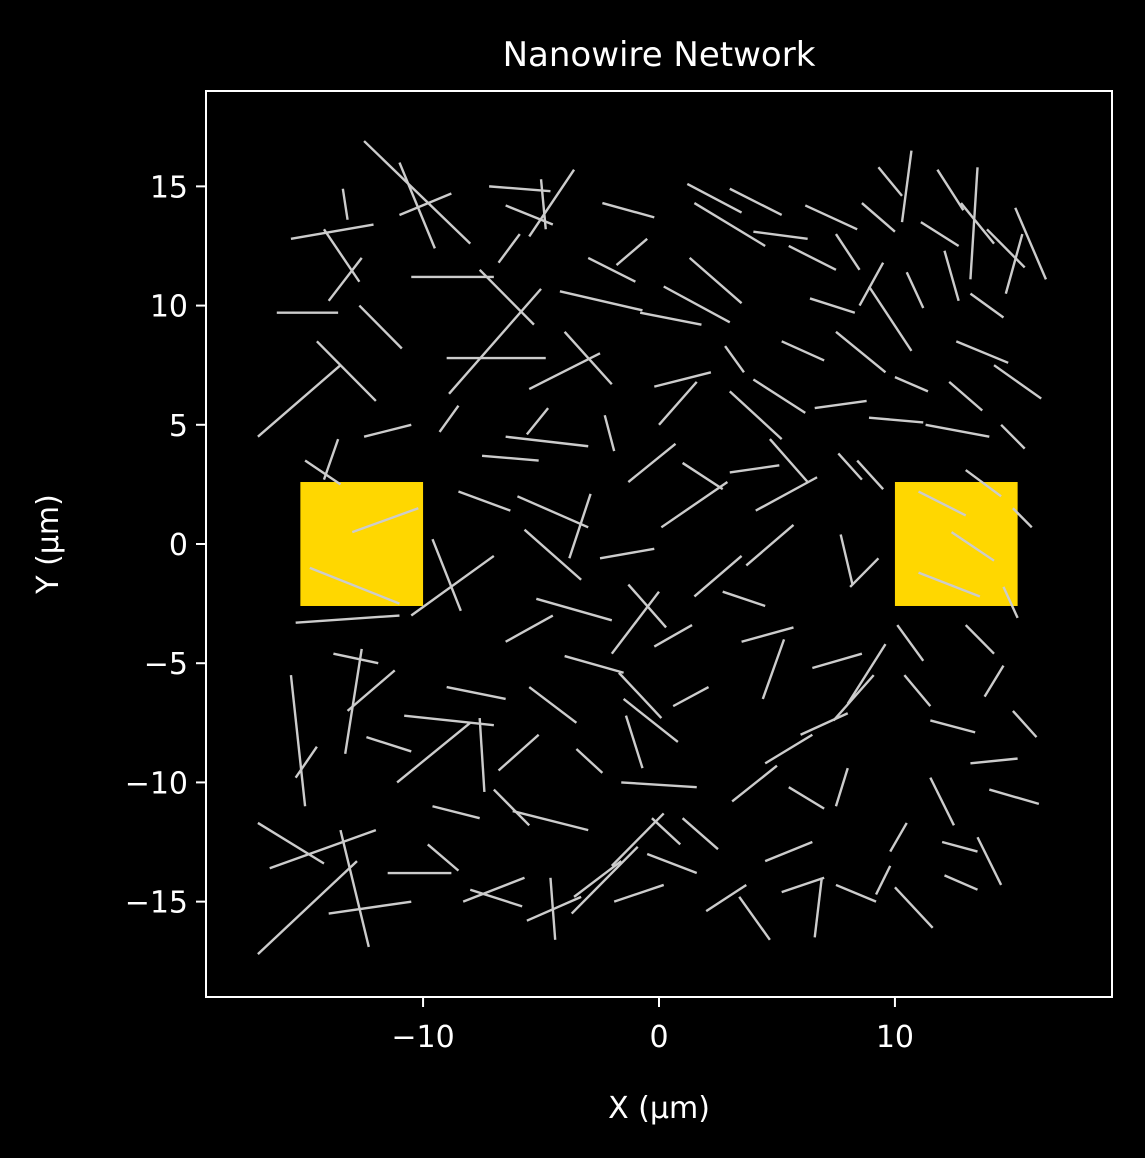 Image resolution: width=1145 pixels, height=1158 pixels. Describe the element at coordinates (165, 545) in the screenshot. I see `y-axis: 15 10 5 0 −5 −10 −15` at that location.